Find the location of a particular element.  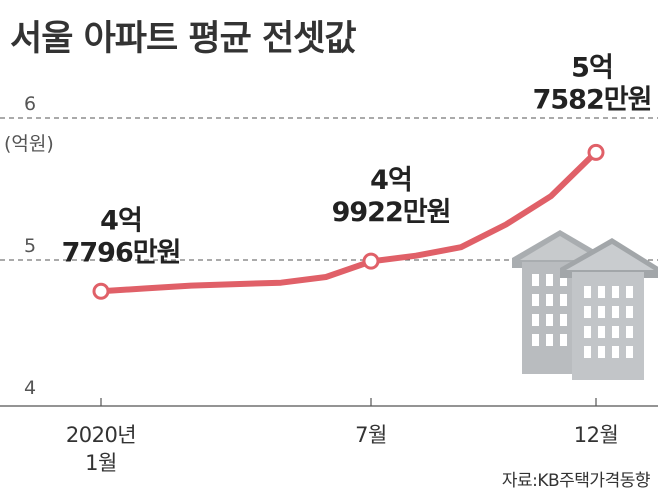

y-tick-label: 4 is located at coordinates (30, 388).